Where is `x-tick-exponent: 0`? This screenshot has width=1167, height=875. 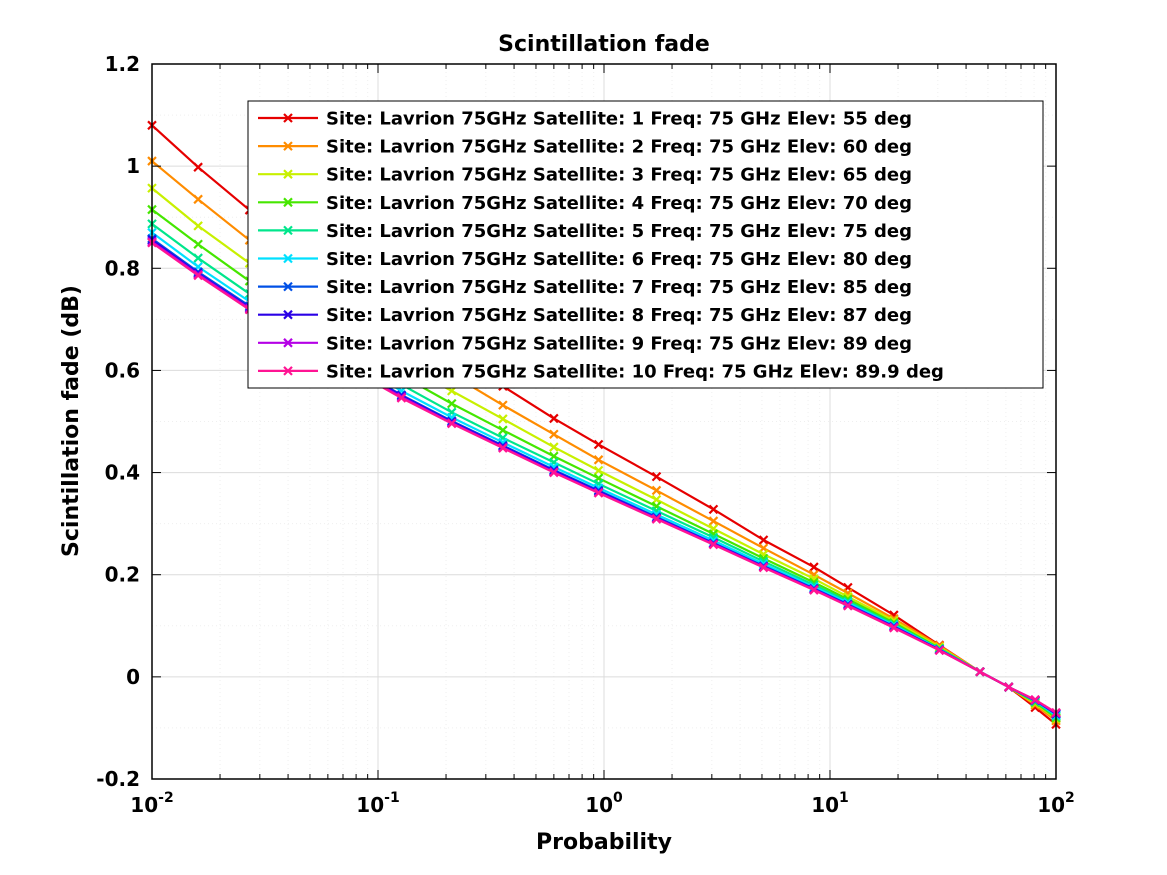 x-tick-exponent: 0 is located at coordinates (618, 798).